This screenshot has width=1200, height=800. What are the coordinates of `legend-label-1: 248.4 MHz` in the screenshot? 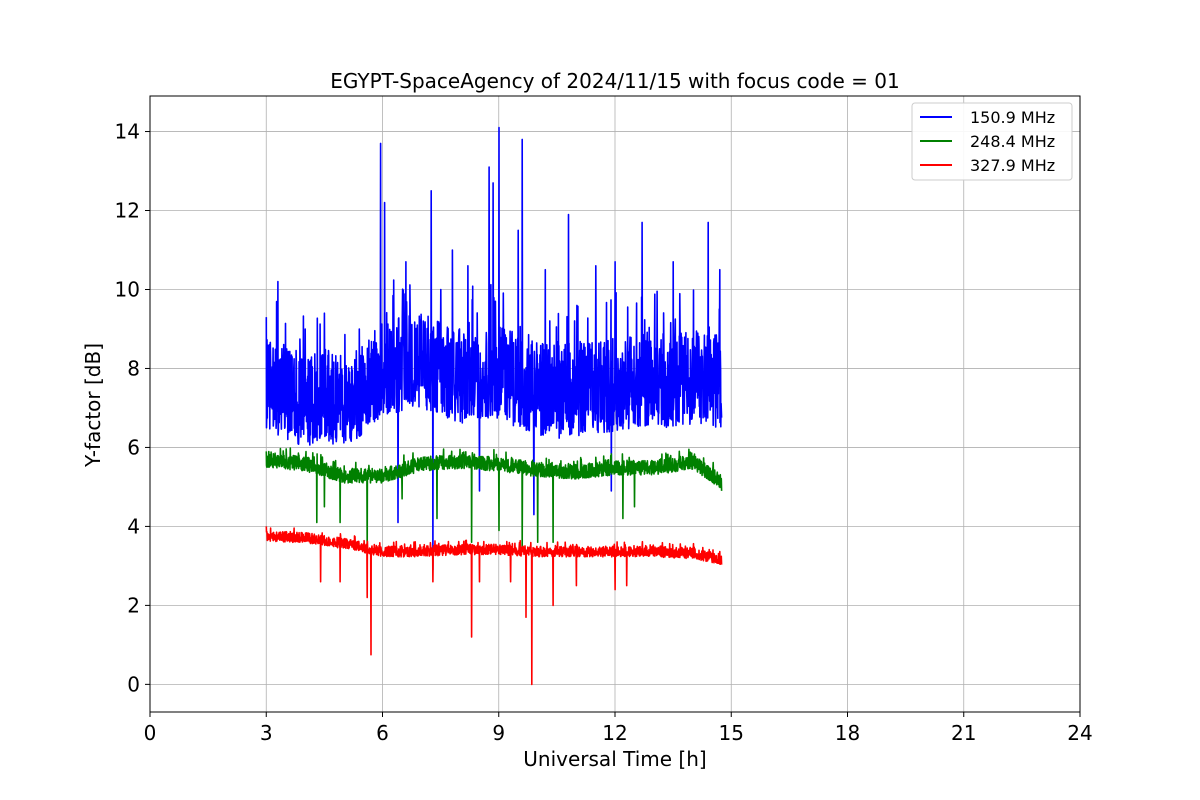 It's located at (1012, 141).